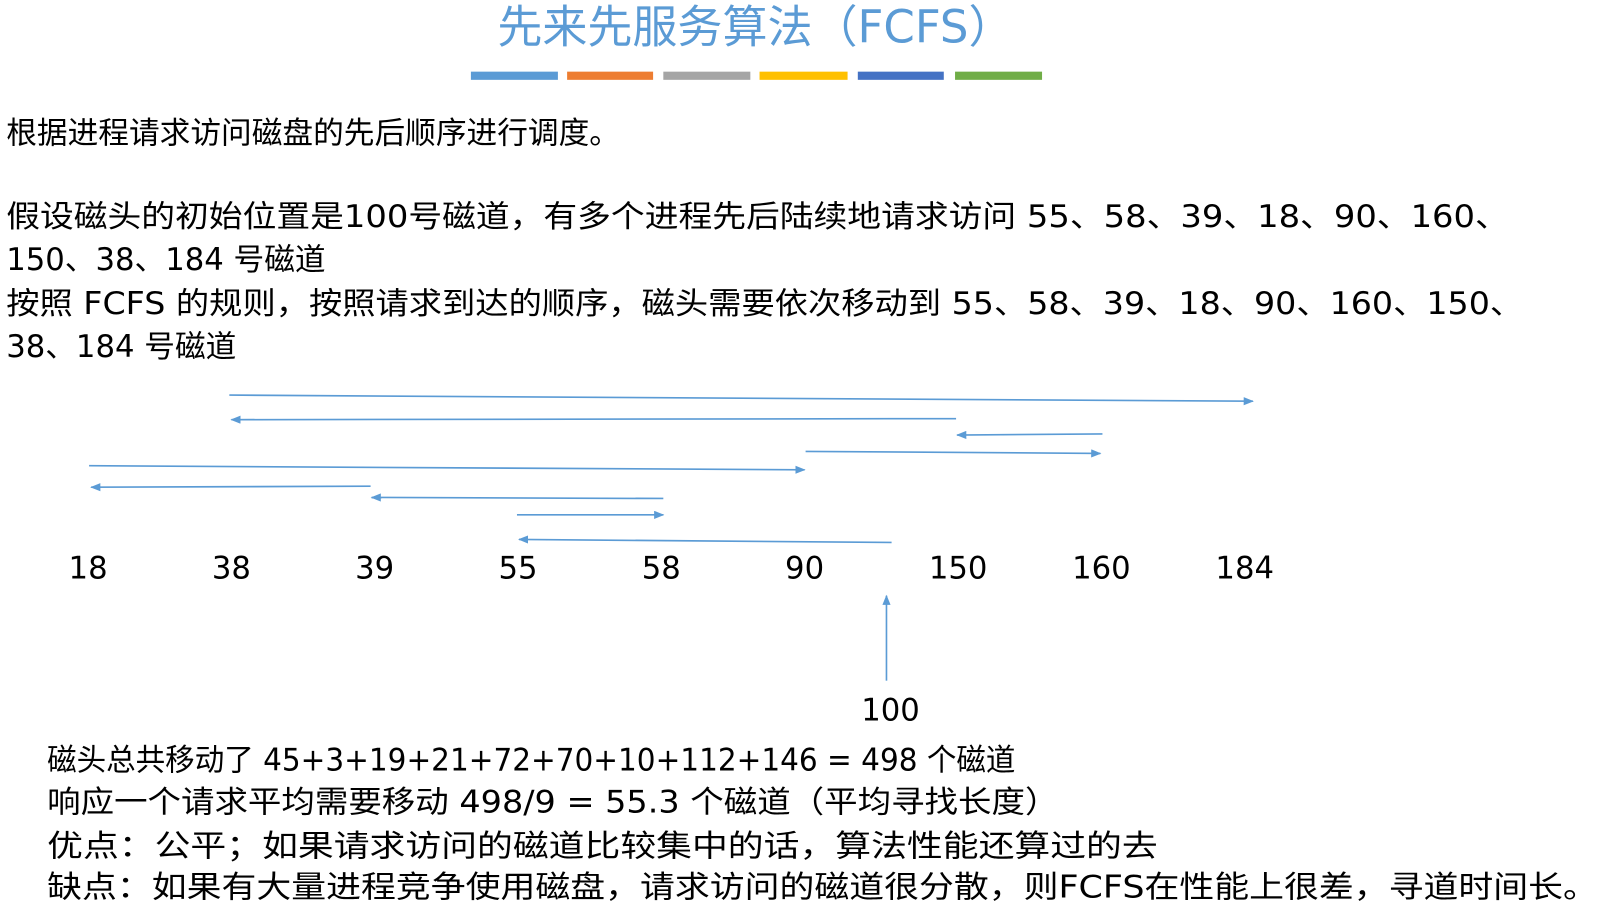  Describe the element at coordinates (1244, 568) in the screenshot. I see `track-label: 184` at that location.